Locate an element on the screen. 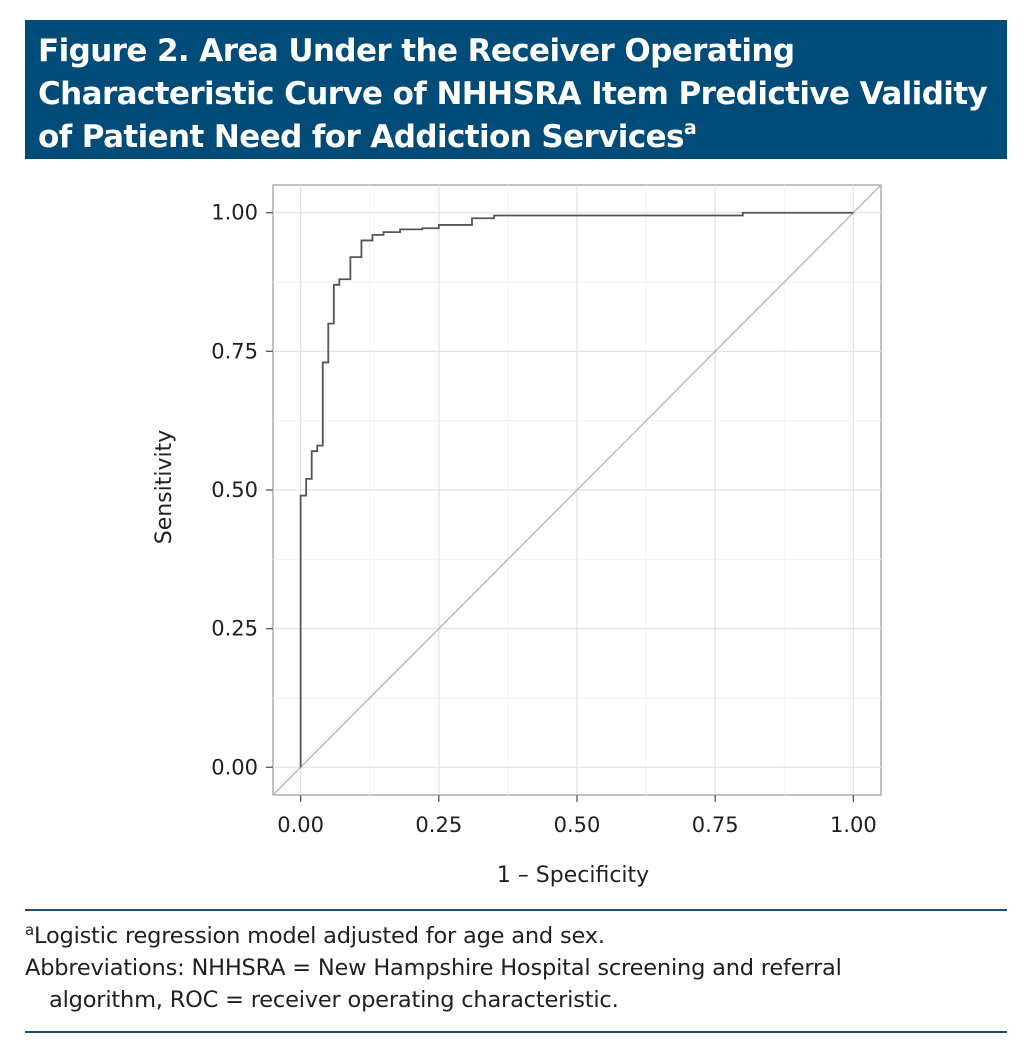 This screenshot has height=1060, width=1027. footnote-rule-top is located at coordinates (516, 910).